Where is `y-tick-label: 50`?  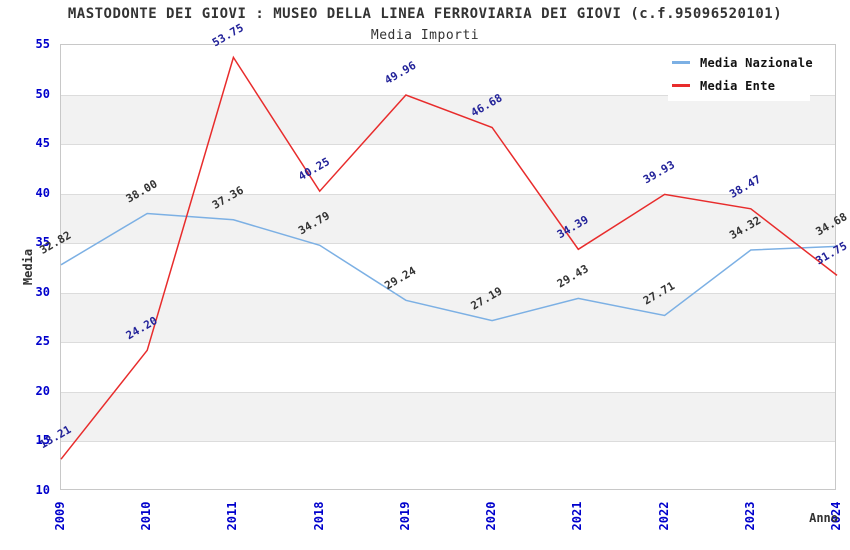 y-tick-label: 50 is located at coordinates (42, 93).